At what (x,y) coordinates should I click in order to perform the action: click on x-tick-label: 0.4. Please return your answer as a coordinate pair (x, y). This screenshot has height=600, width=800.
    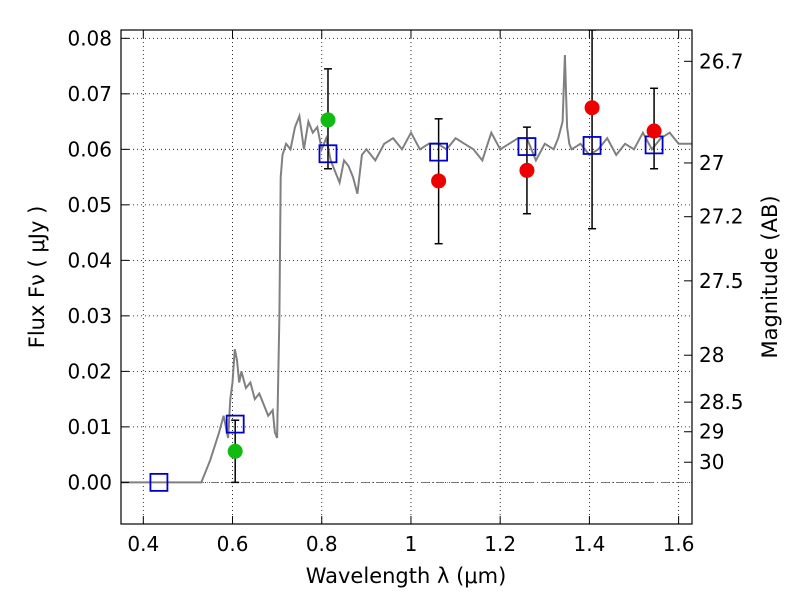
    Looking at the image, I should click on (143, 544).